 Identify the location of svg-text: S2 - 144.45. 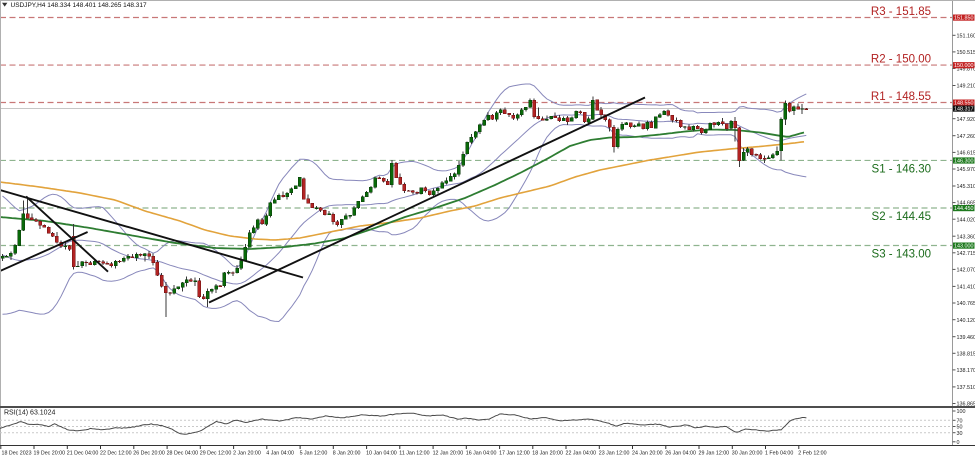
(901, 217).